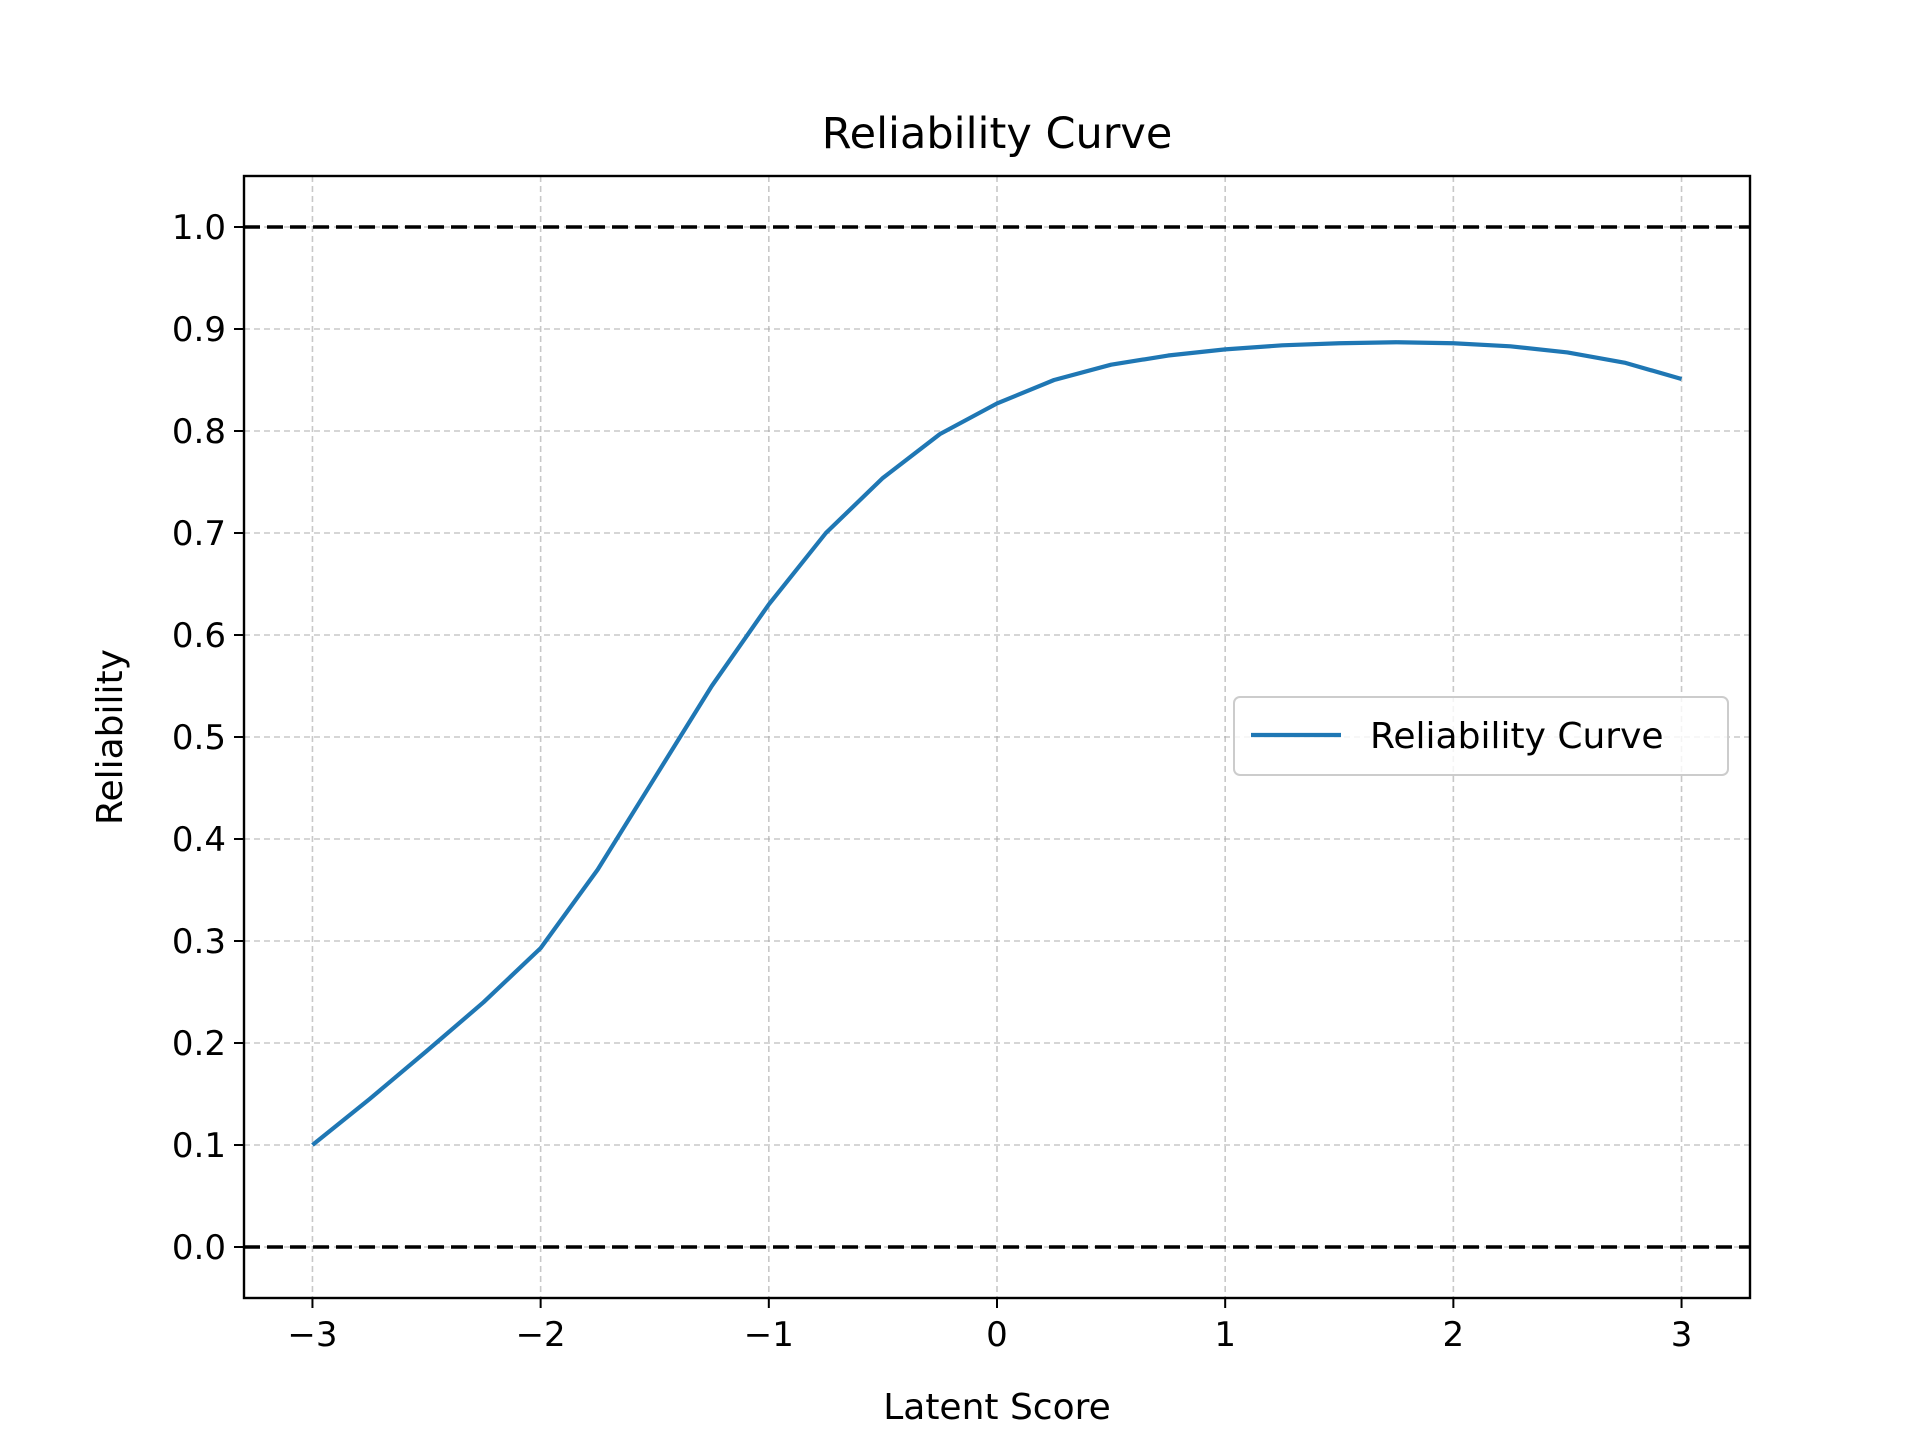 The image size is (1920, 1440). I want to click on y-tick-label: 1.0, so click(199, 228).